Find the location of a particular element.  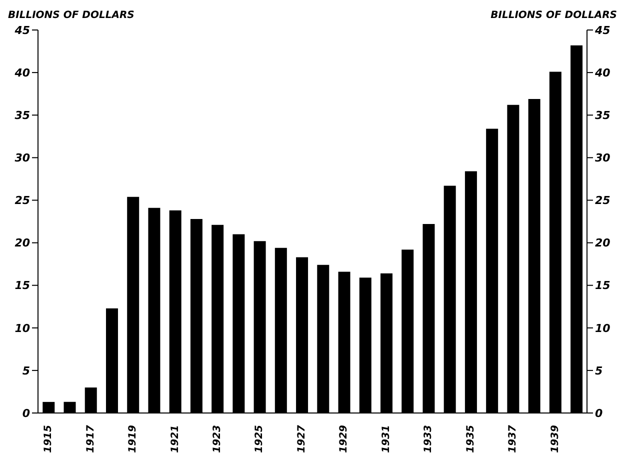

y2-tick-label: 5 is located at coordinates (599, 371).